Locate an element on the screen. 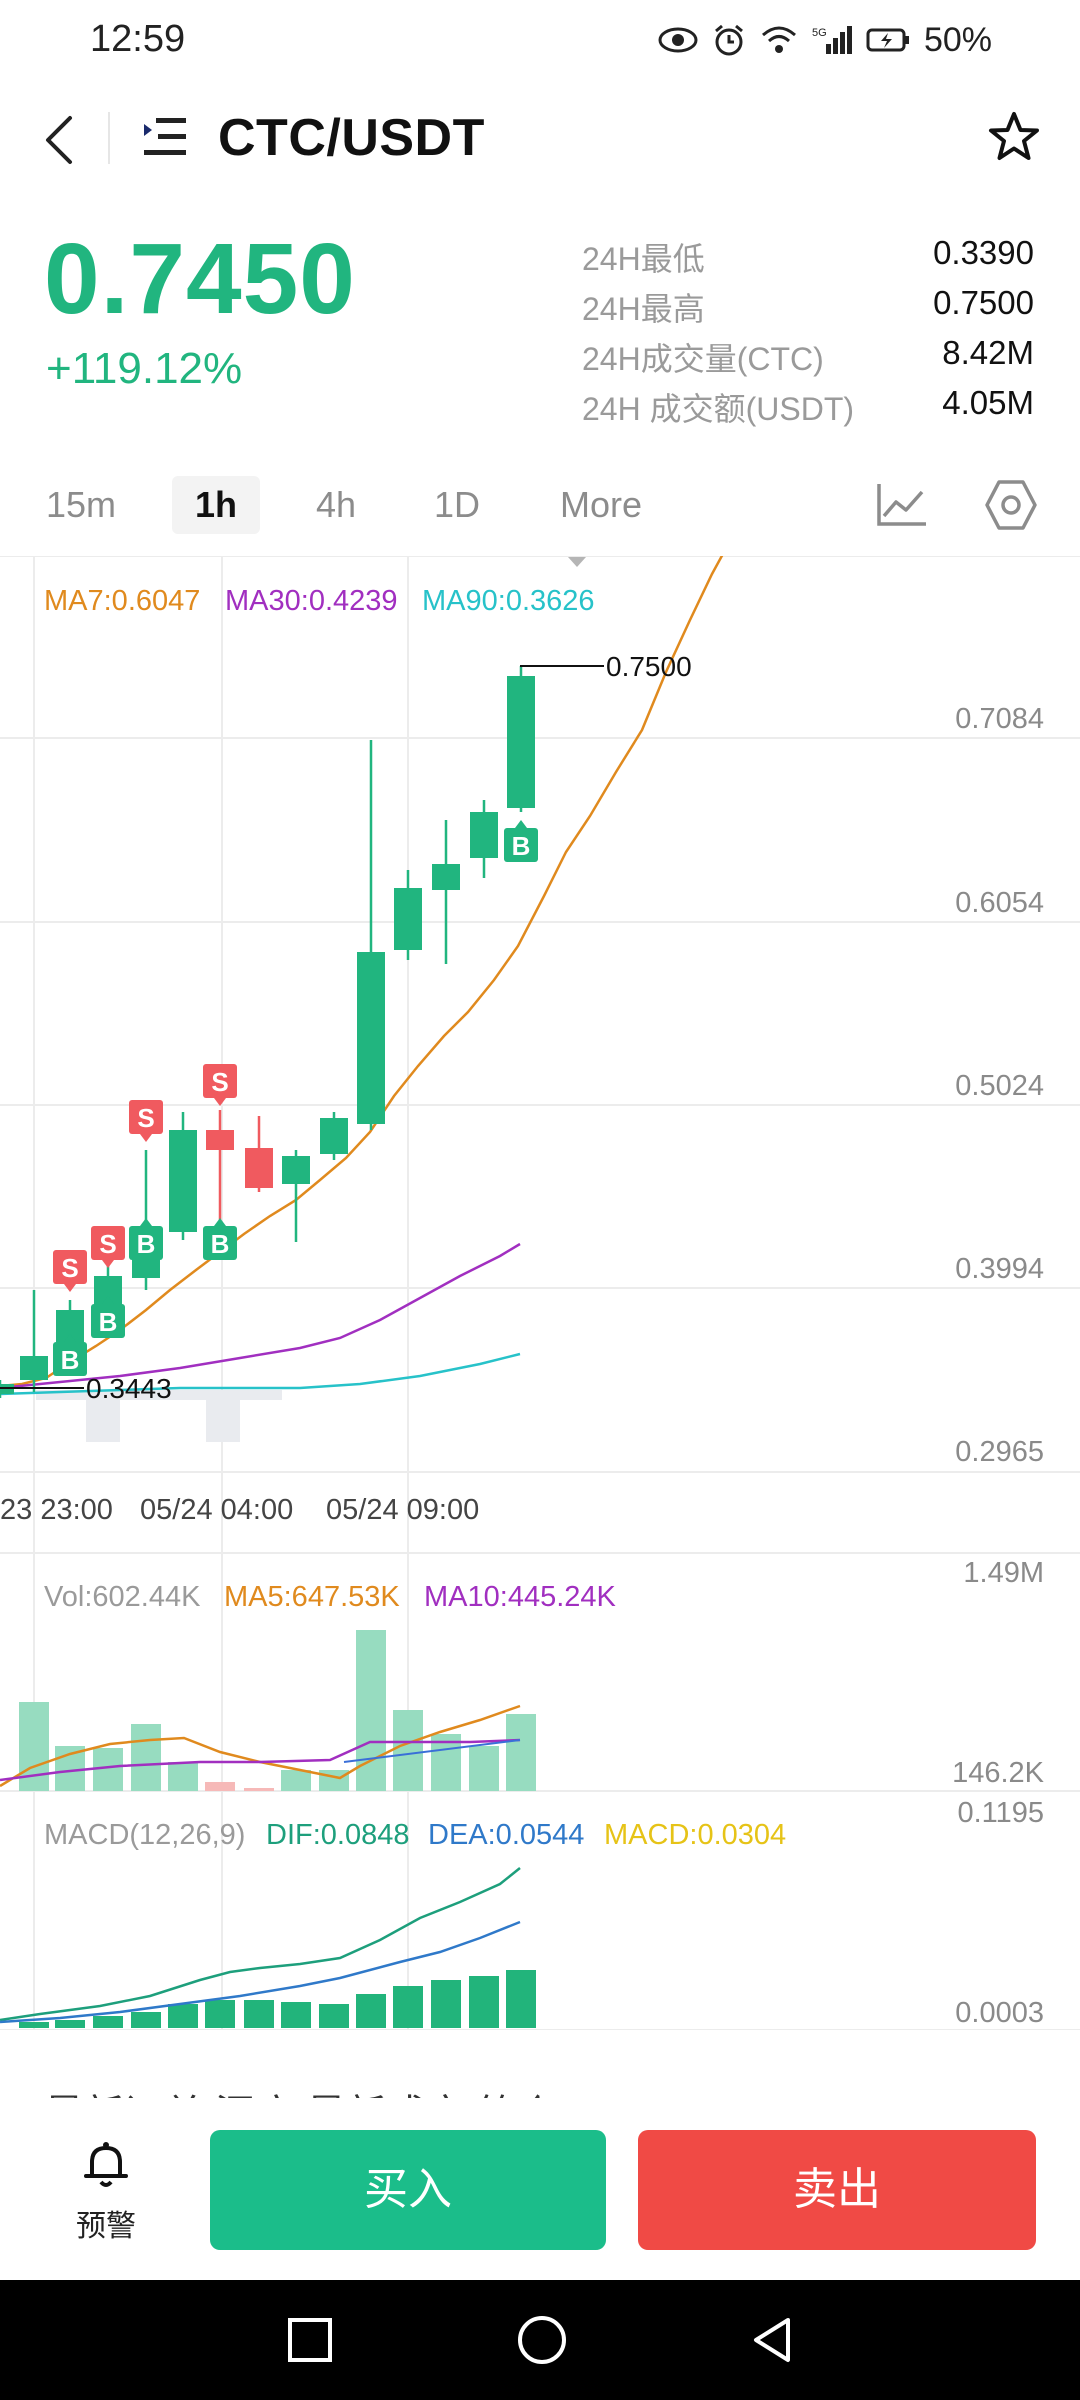 The image size is (1080, 2400). stat-label-low: 24H最低 is located at coordinates (643, 259).